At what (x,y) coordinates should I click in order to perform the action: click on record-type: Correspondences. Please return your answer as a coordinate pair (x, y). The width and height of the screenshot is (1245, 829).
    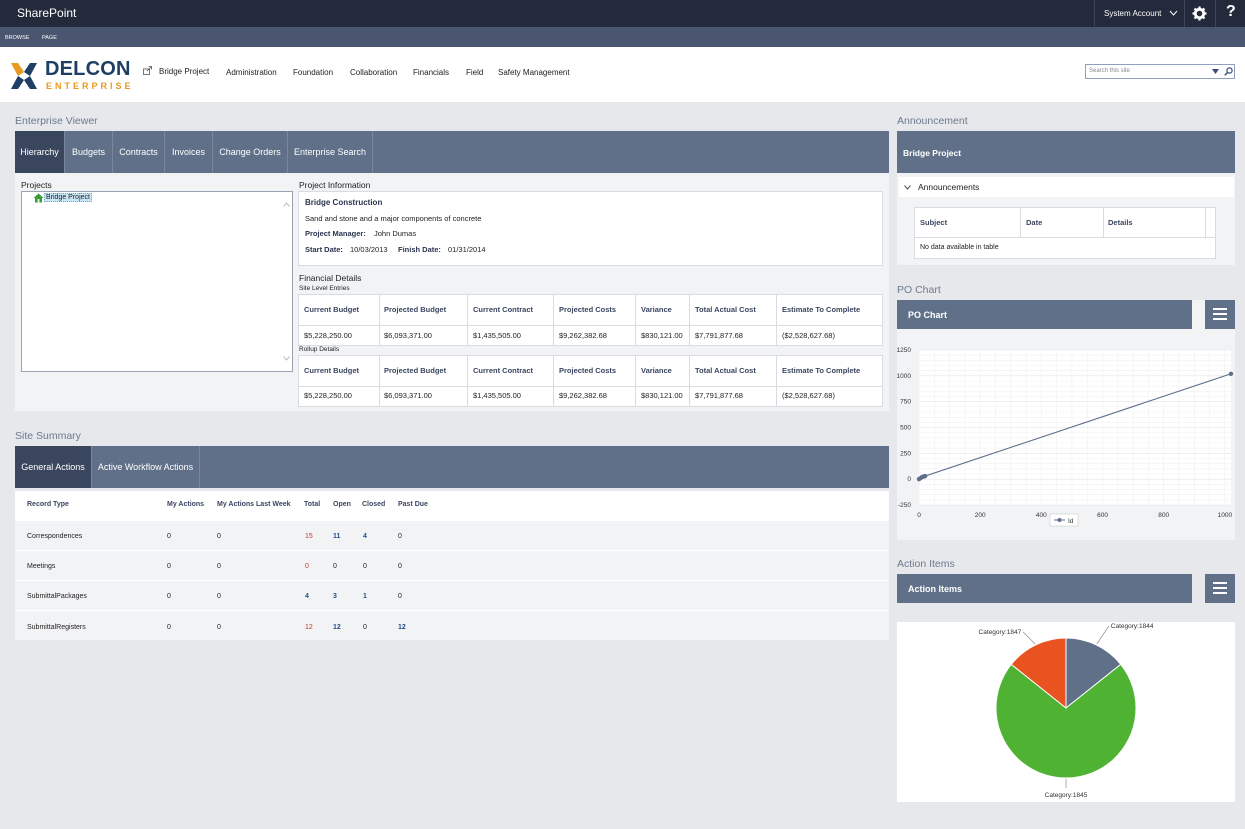
    Looking at the image, I should click on (55, 536).